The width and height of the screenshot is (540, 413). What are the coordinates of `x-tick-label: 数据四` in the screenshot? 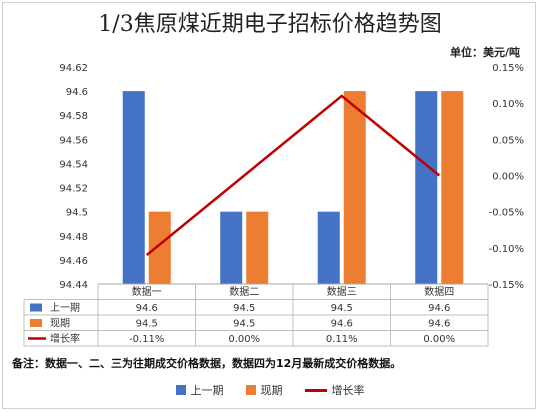 It's located at (439, 291).